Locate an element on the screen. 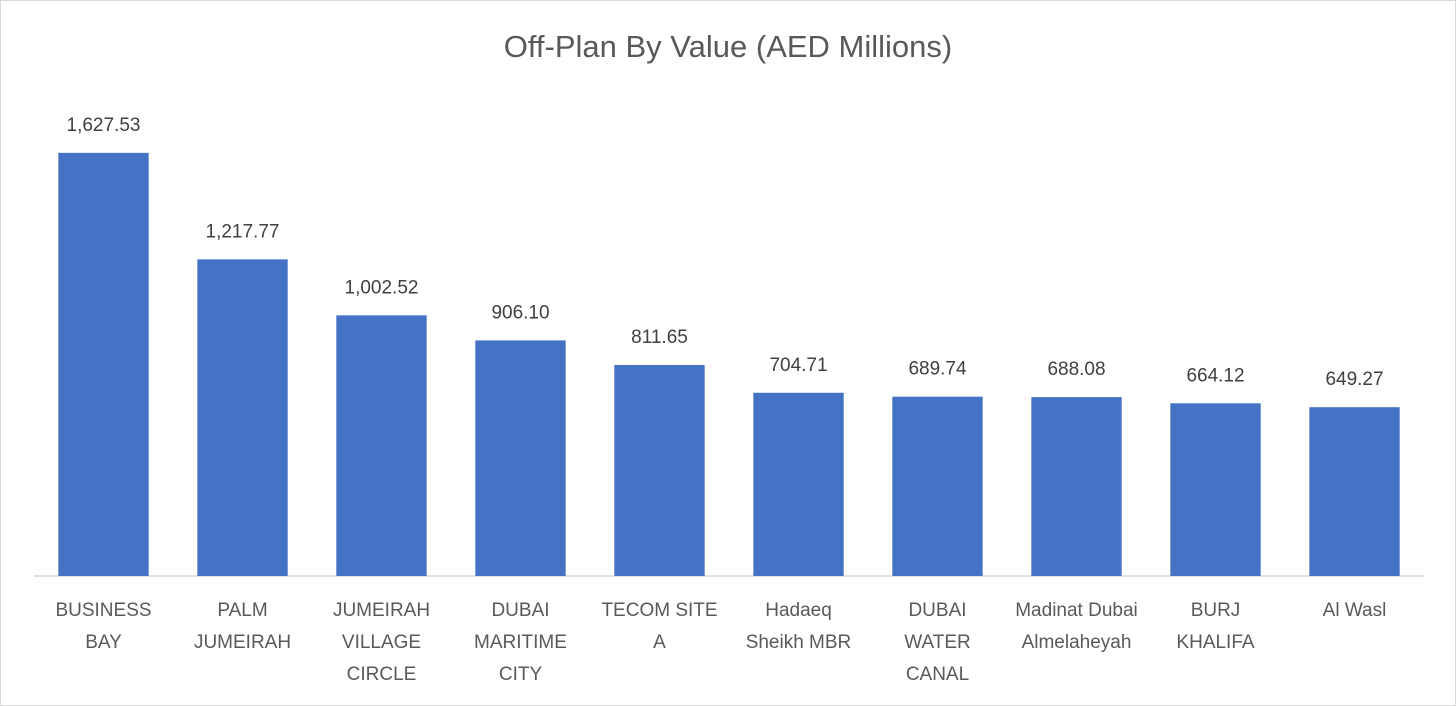 The height and width of the screenshot is (706, 1456). value-label: 1,627.53 is located at coordinates (104, 125).